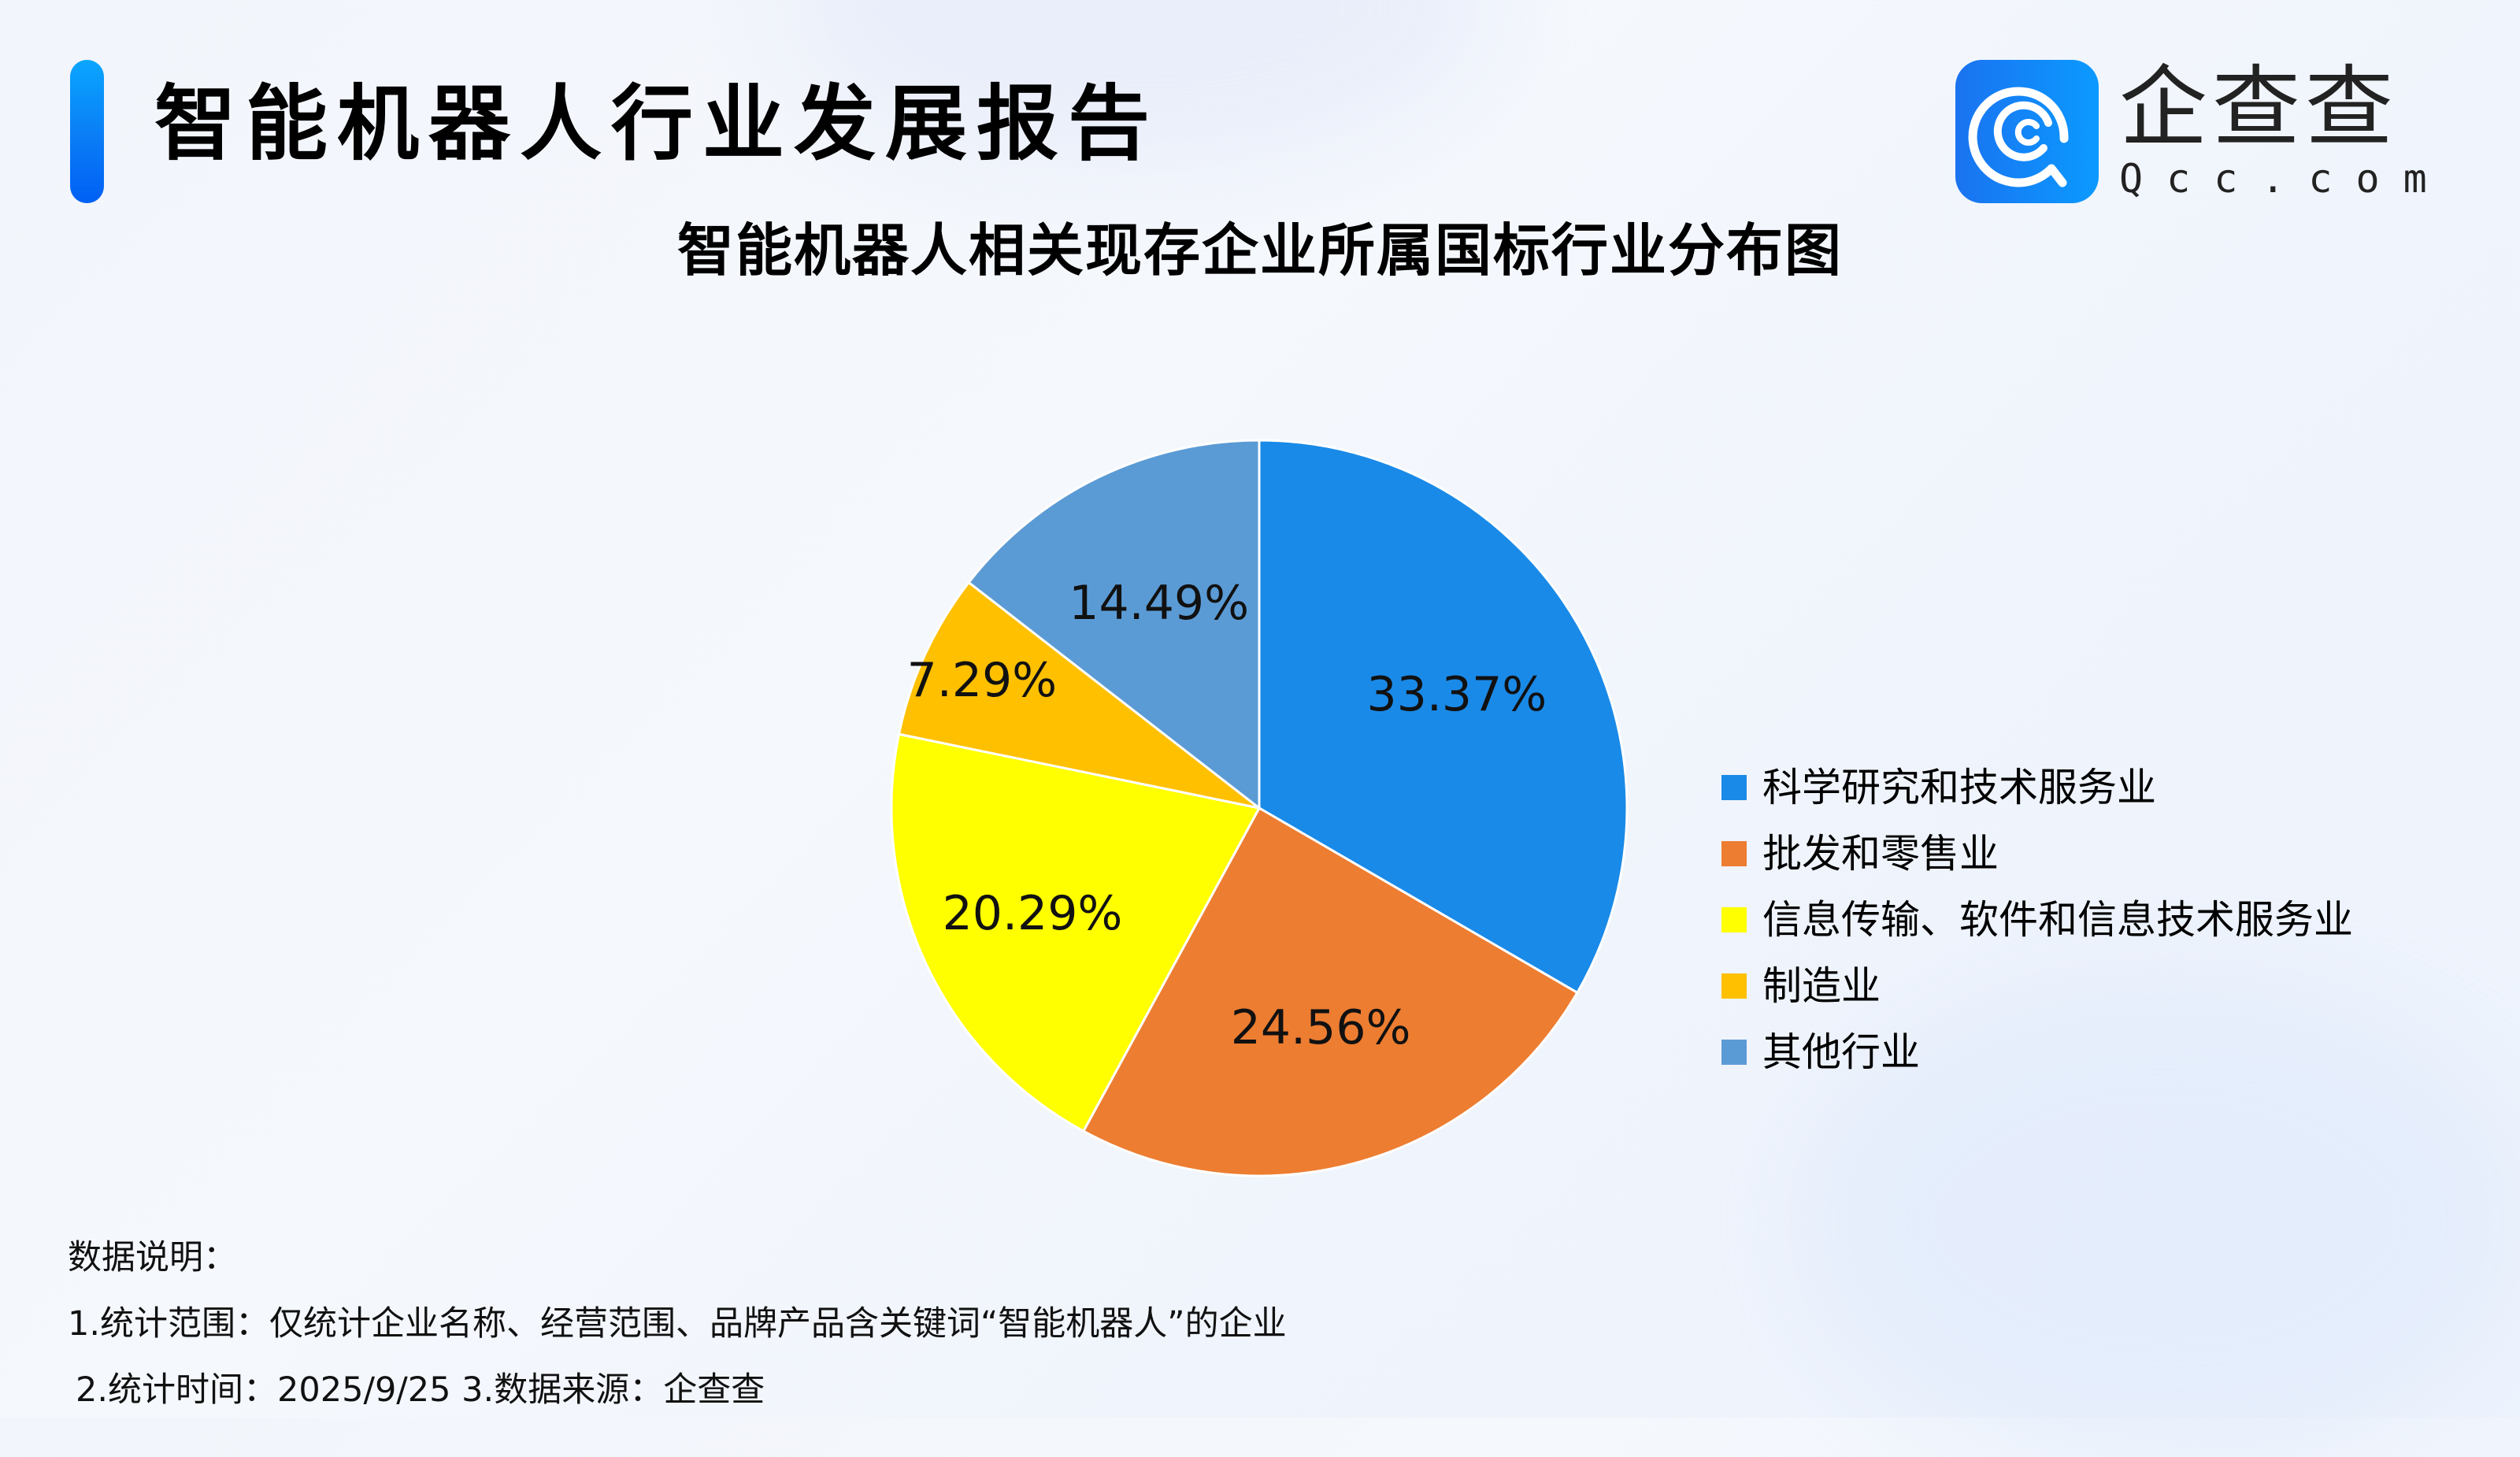 The width and height of the screenshot is (2520, 1457). I want to click on legend-label: 科学研究和技术服务业, so click(1959, 787).